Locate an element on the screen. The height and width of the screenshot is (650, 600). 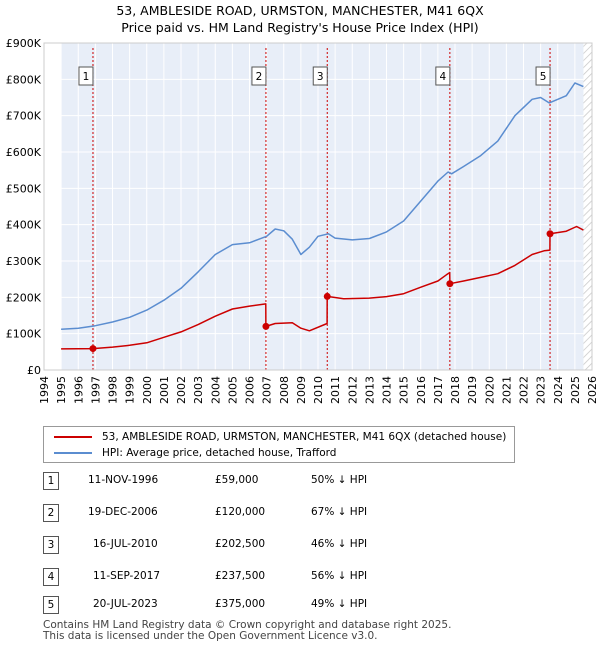
sale-date: 20-JUL-2023 is located at coordinates (125, 604).